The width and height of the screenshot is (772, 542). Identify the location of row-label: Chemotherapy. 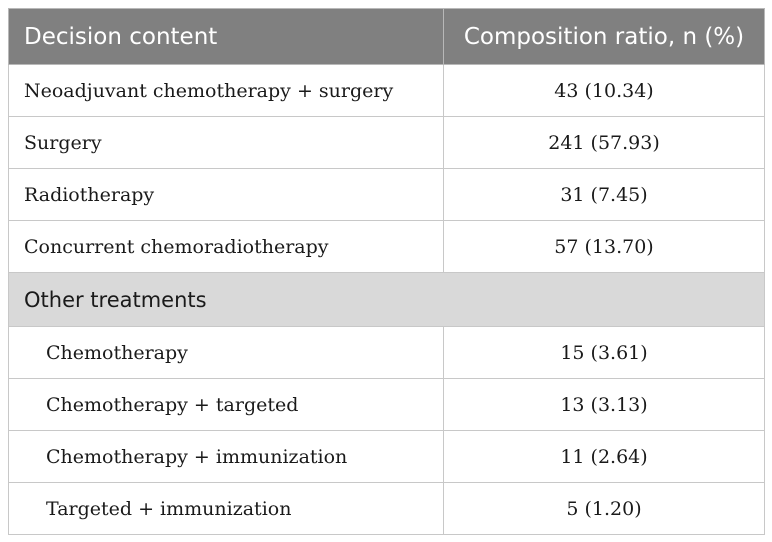
(226, 352).